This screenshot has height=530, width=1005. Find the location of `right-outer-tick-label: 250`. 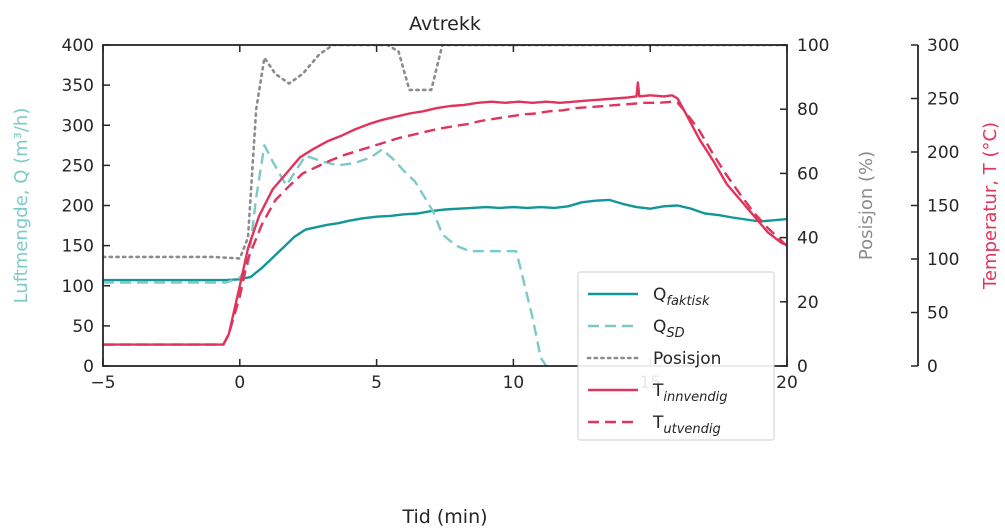

right-outer-tick-label: 250 is located at coordinates (943, 100).